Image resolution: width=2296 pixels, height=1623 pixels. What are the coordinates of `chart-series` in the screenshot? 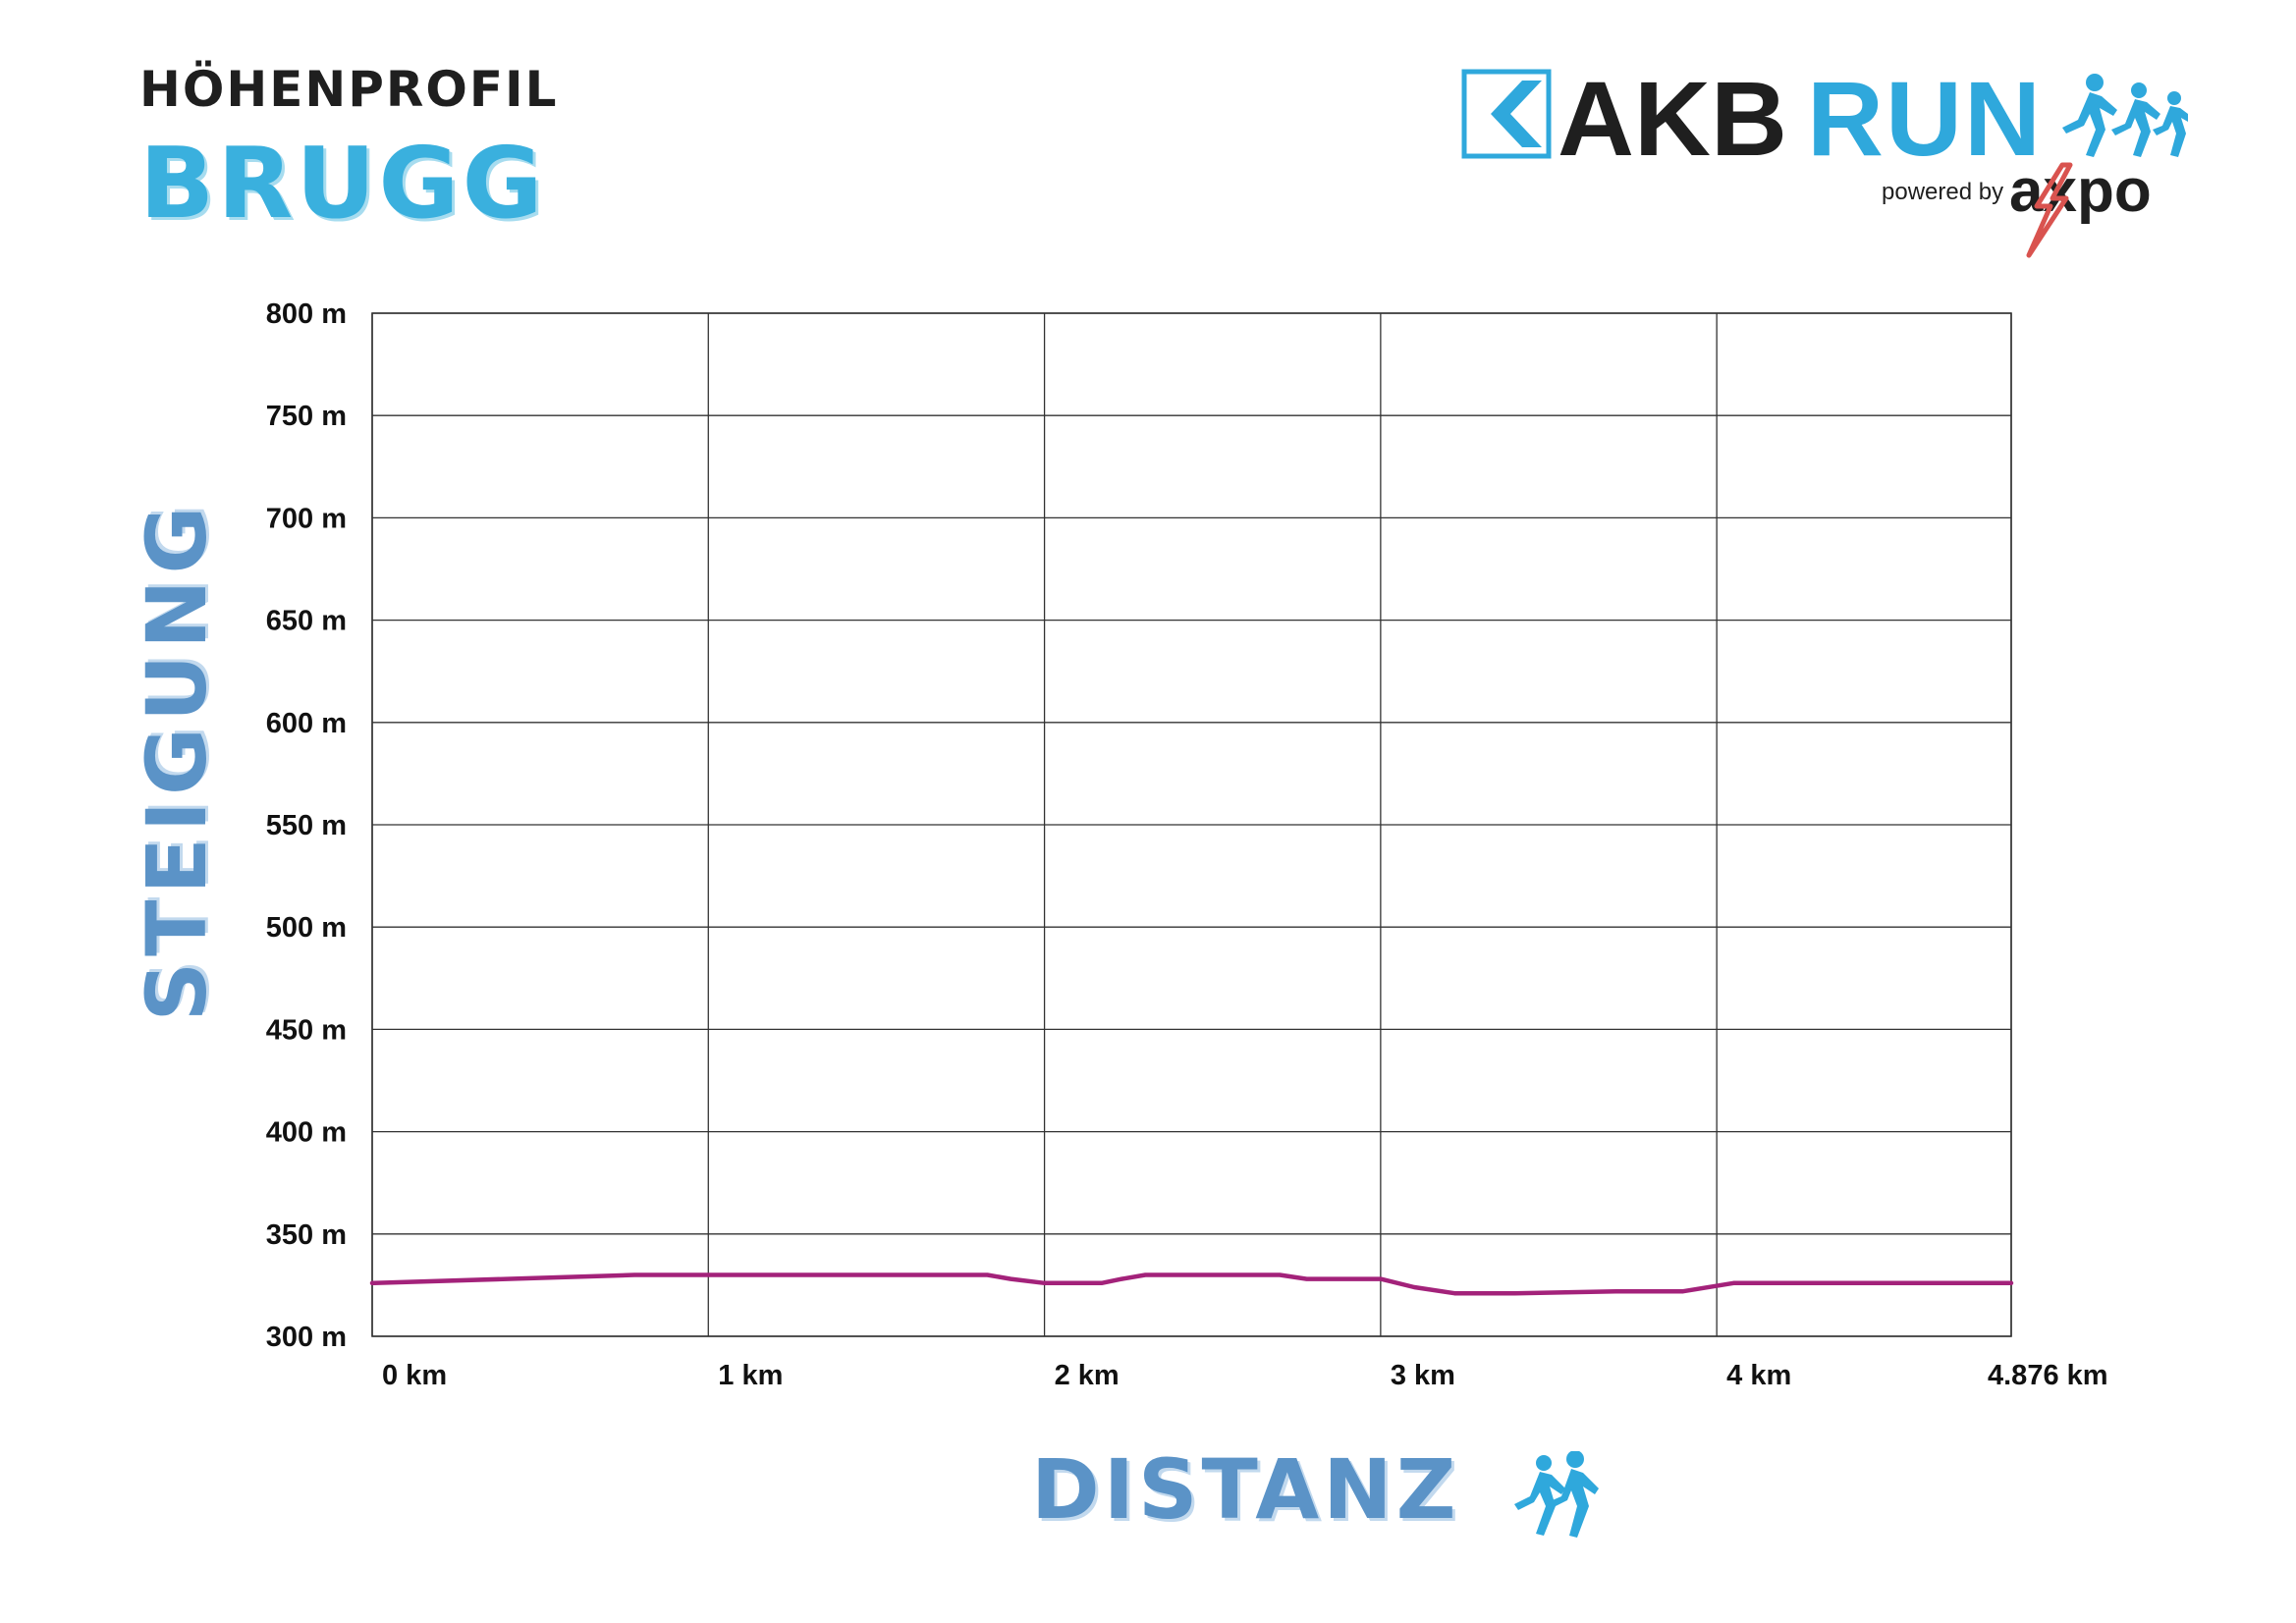 It's located at (1191, 1284).